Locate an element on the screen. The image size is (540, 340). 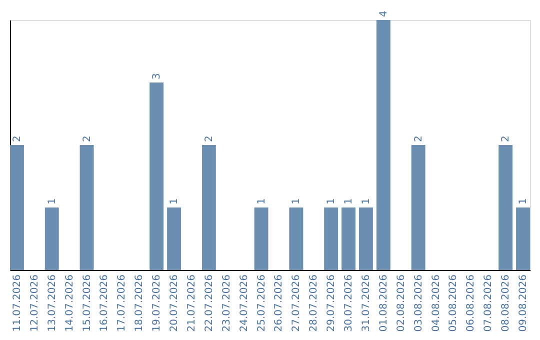
x-tick-label: 14.07.2026 is located at coordinates (70, 303).